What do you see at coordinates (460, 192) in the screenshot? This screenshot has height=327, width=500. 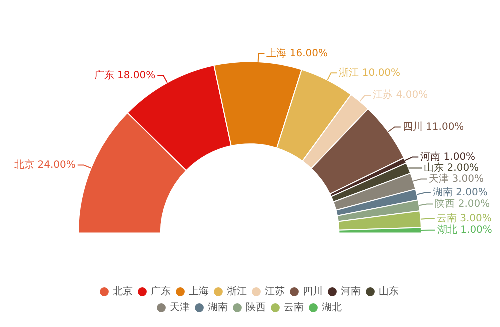 I see `data-label: 湖南 2.00%` at bounding box center [460, 192].